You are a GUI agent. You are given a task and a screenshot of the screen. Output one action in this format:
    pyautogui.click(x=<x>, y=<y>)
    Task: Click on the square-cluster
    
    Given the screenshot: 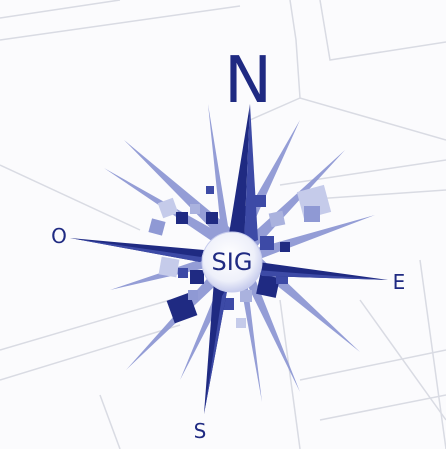 What is the action you would take?
    pyautogui.click(x=240, y=256)
    